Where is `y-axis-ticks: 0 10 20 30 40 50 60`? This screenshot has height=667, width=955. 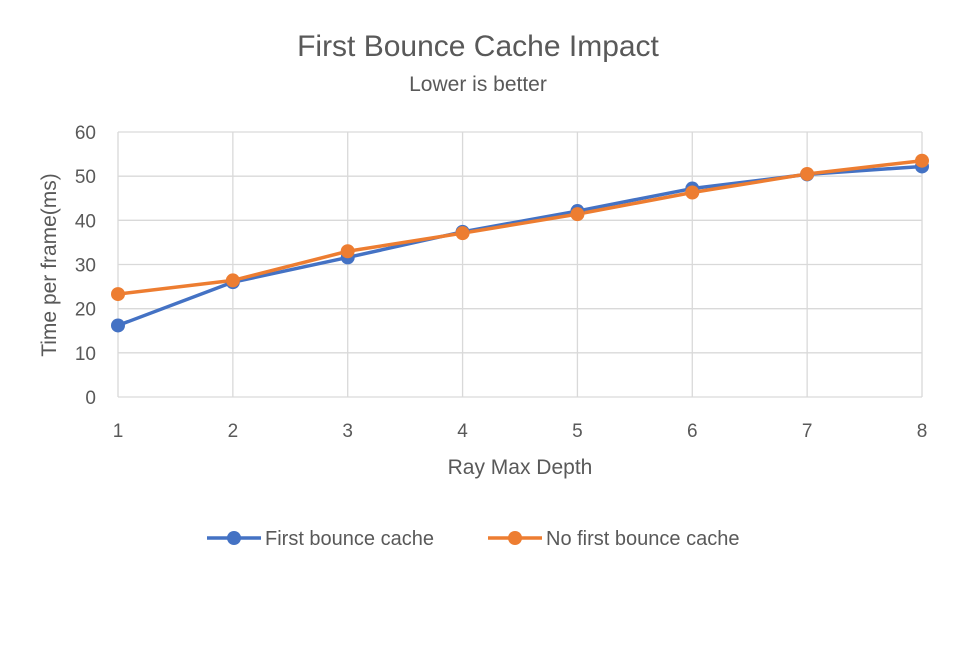 y-axis-ticks: 0 10 20 30 40 50 60 is located at coordinates (85, 266).